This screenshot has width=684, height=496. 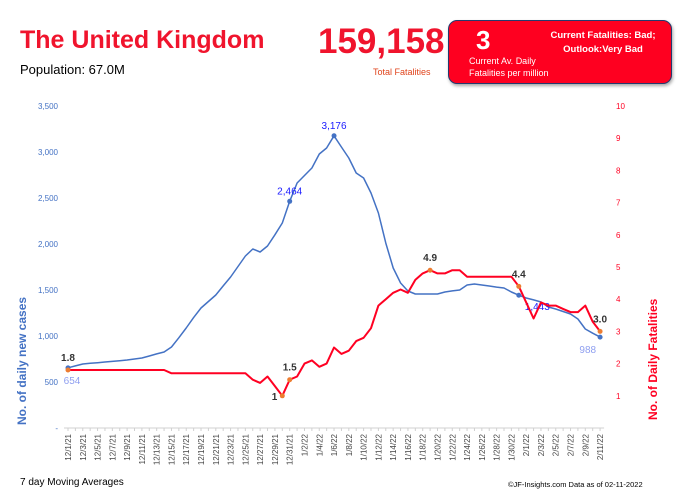 What do you see at coordinates (603, 35) in the screenshot?
I see `status-line1: Current Fatalities: Bad;` at bounding box center [603, 35].